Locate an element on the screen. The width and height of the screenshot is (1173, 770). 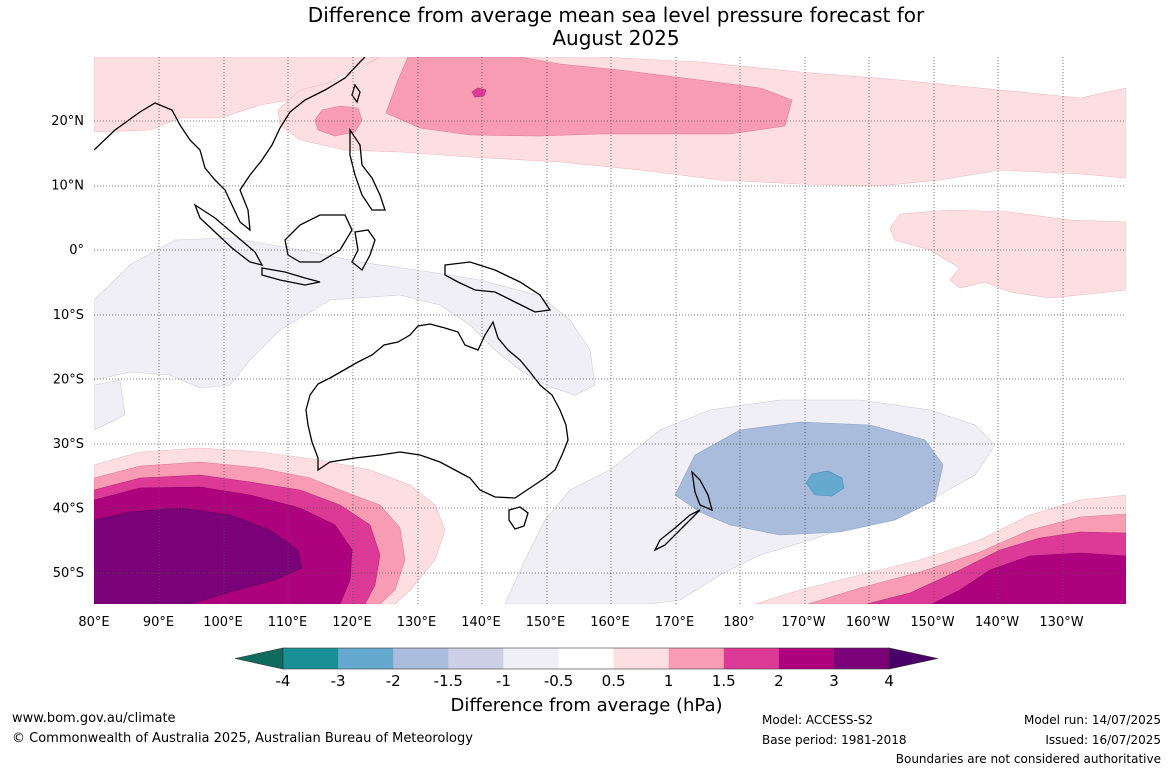
lat-label: 50°S is located at coordinates (68, 573).